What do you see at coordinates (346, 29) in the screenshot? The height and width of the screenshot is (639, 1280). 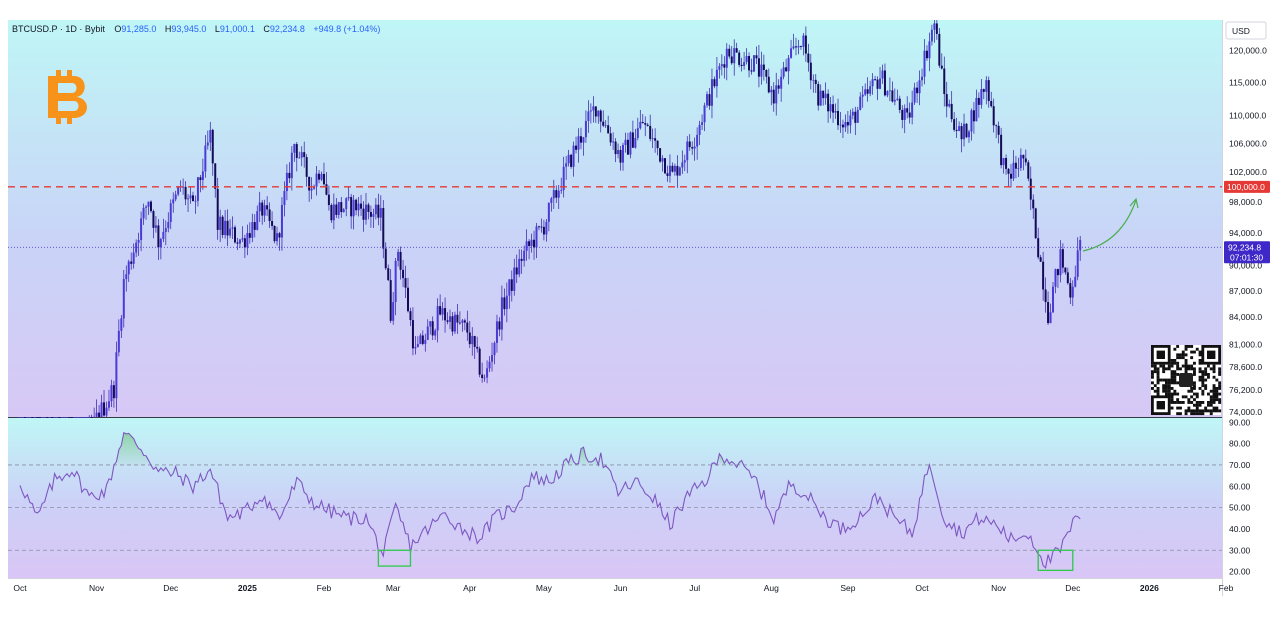 I see `change-value: +949.8 (+1.04%)` at bounding box center [346, 29].